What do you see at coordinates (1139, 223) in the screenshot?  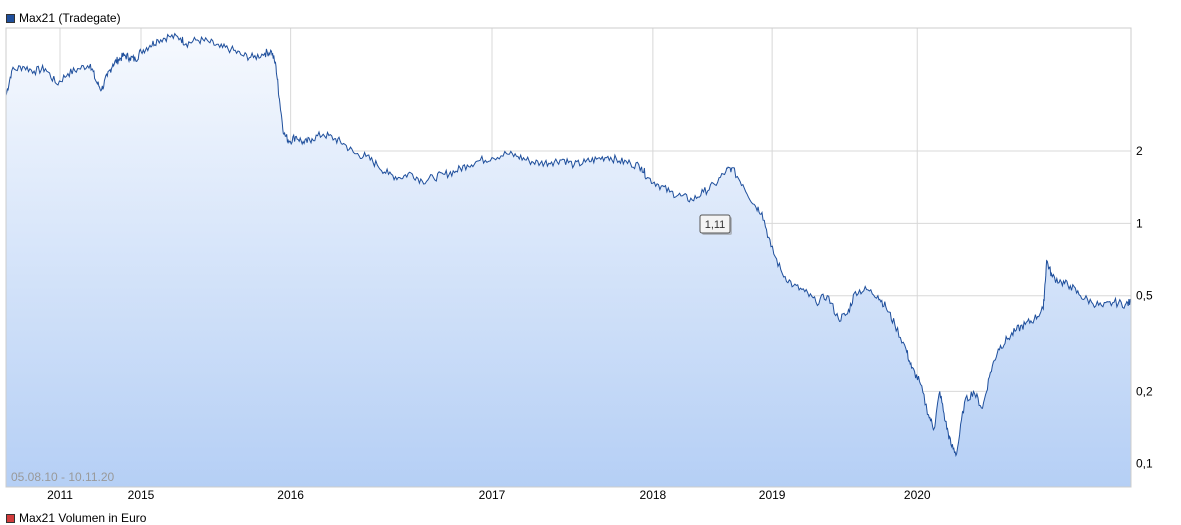 I see `y-tick-label: 1` at bounding box center [1139, 223].